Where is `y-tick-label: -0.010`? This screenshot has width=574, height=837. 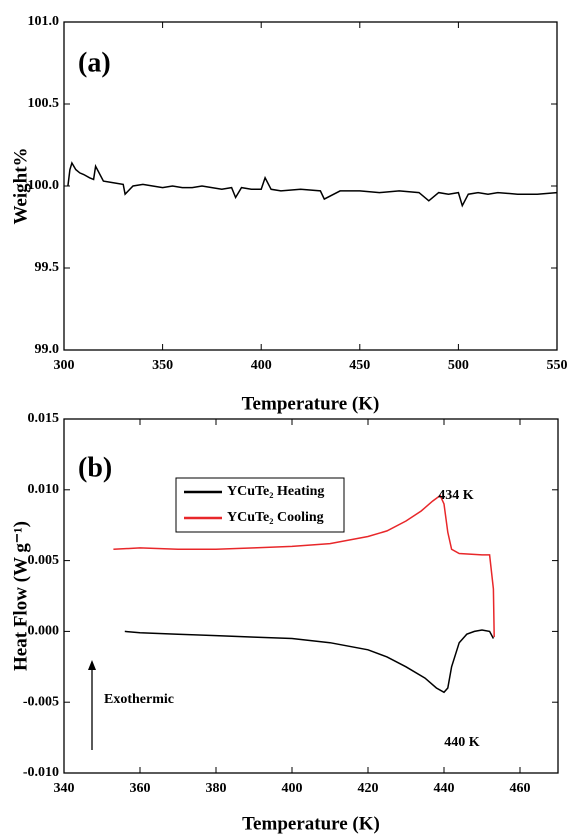
y-tick-label: -0.010 is located at coordinates (41, 772).